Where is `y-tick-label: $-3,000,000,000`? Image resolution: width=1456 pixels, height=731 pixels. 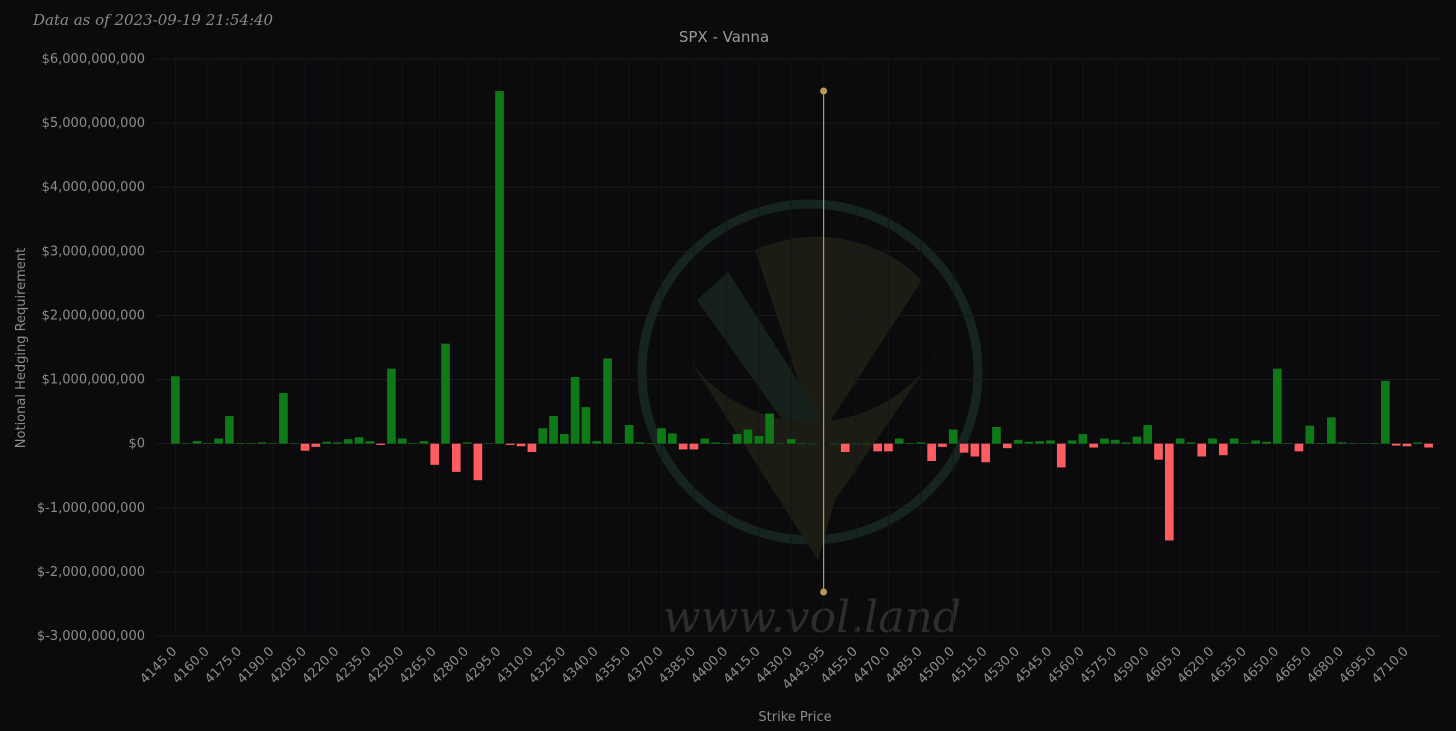 y-tick-label: $-3,000,000,000 is located at coordinates (91, 636).